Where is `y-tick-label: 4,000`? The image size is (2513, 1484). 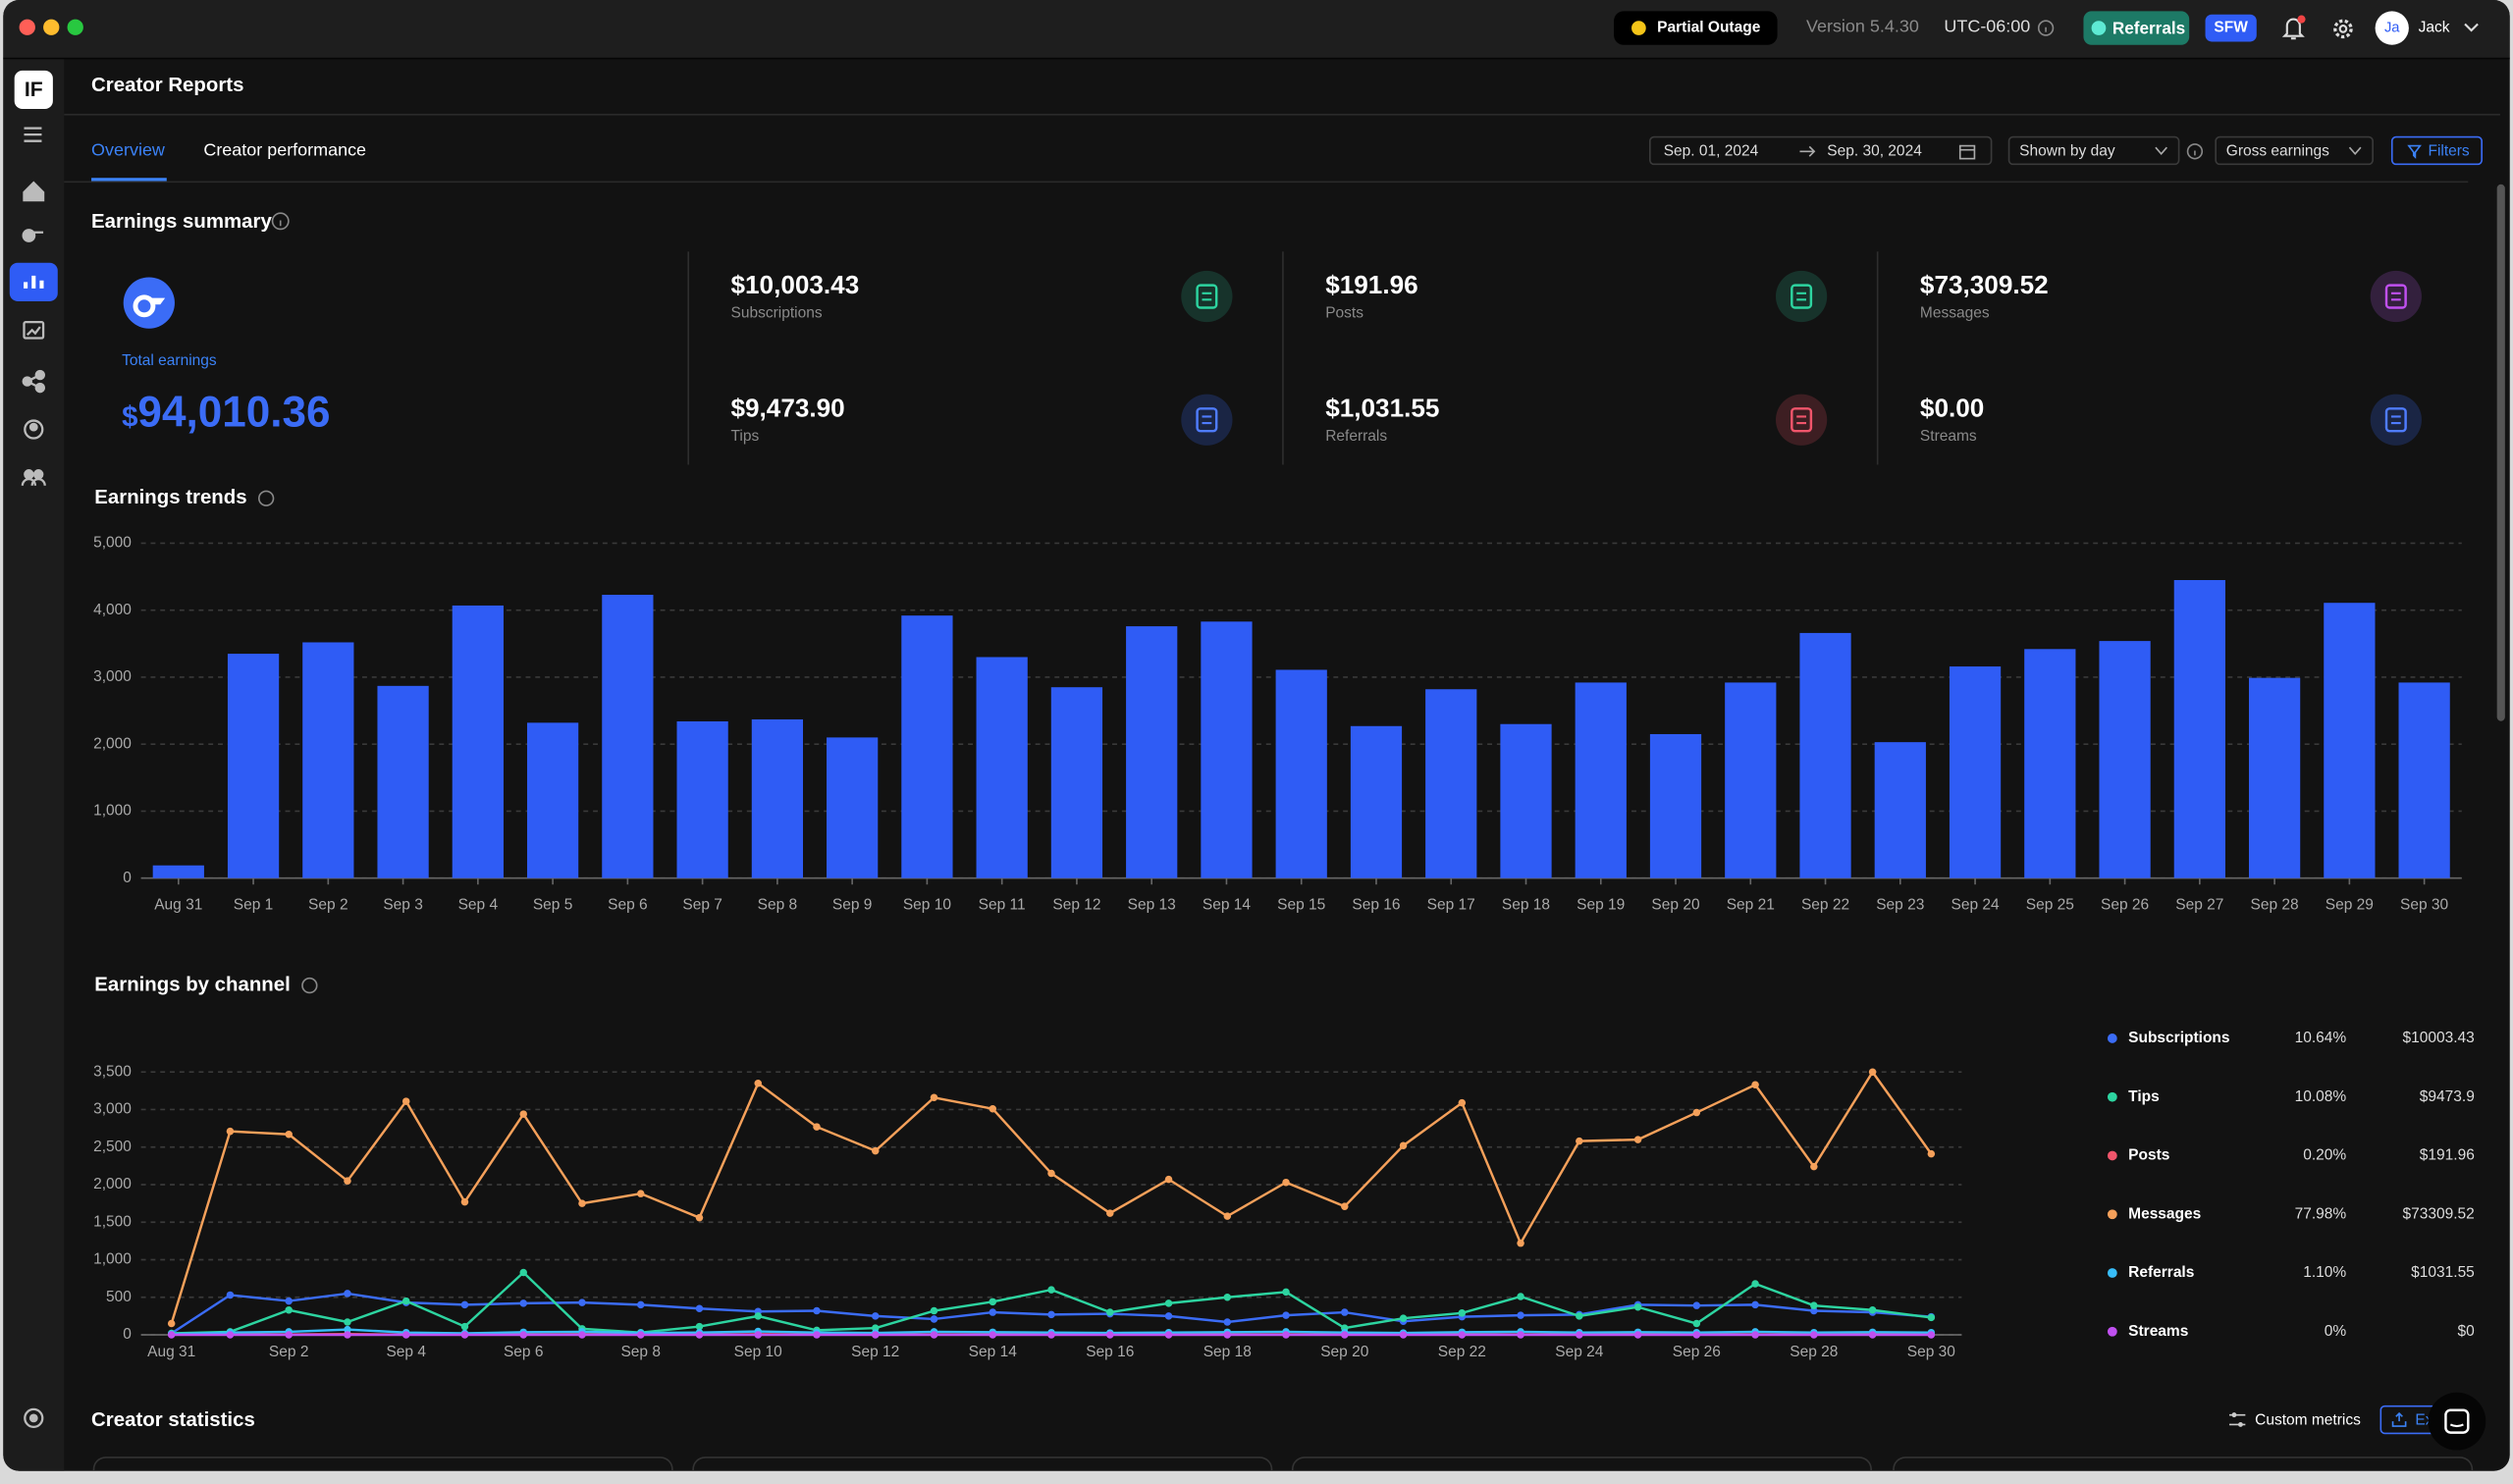
y-tick-label: 4,000 is located at coordinates (113, 610).